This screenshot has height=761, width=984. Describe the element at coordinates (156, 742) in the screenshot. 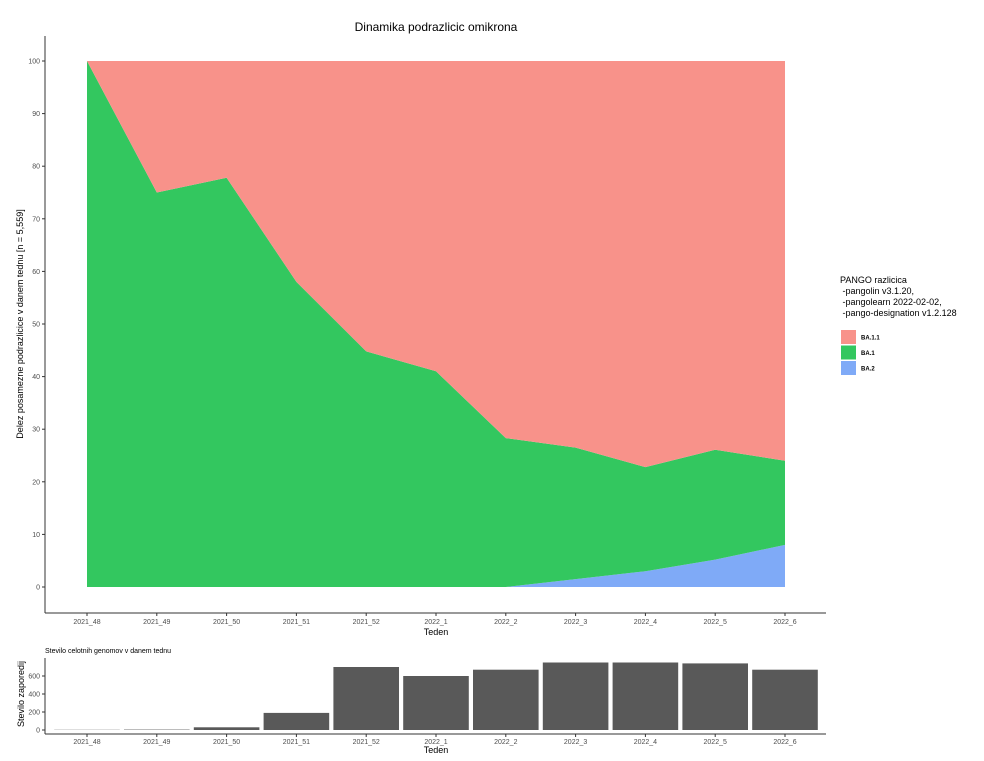

I see `bar-x-tick-label: 2021_49` at that location.